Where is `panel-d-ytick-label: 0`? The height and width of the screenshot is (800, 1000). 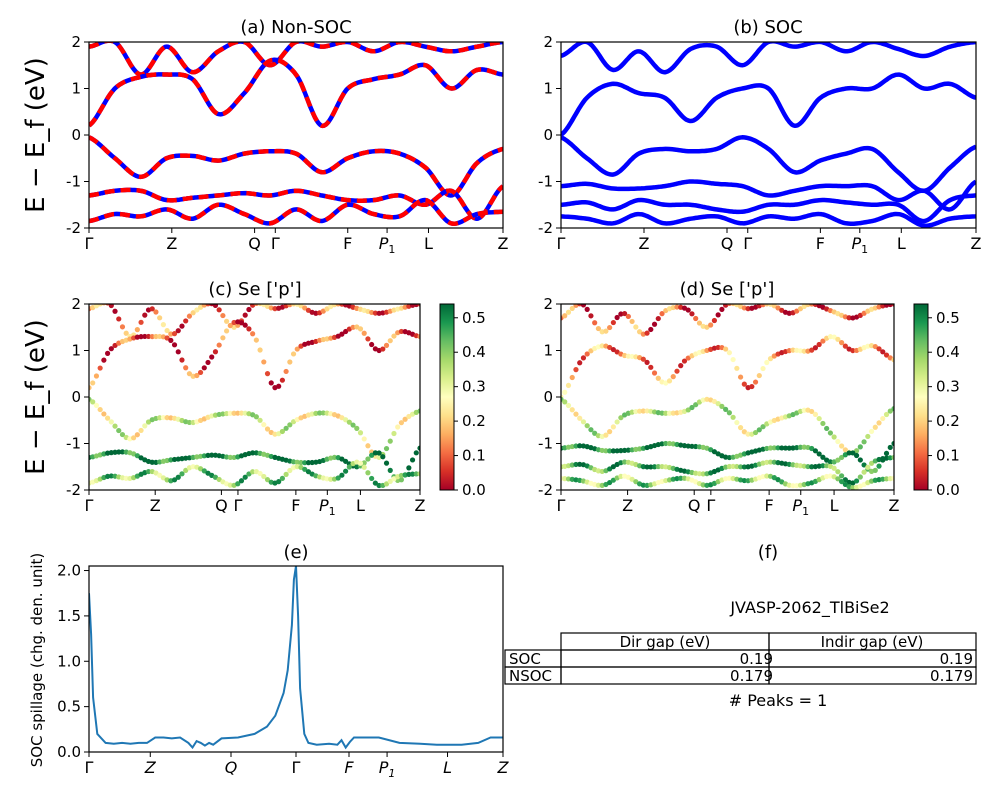 panel-d-ytick-label: 0 is located at coordinates (548, 397).